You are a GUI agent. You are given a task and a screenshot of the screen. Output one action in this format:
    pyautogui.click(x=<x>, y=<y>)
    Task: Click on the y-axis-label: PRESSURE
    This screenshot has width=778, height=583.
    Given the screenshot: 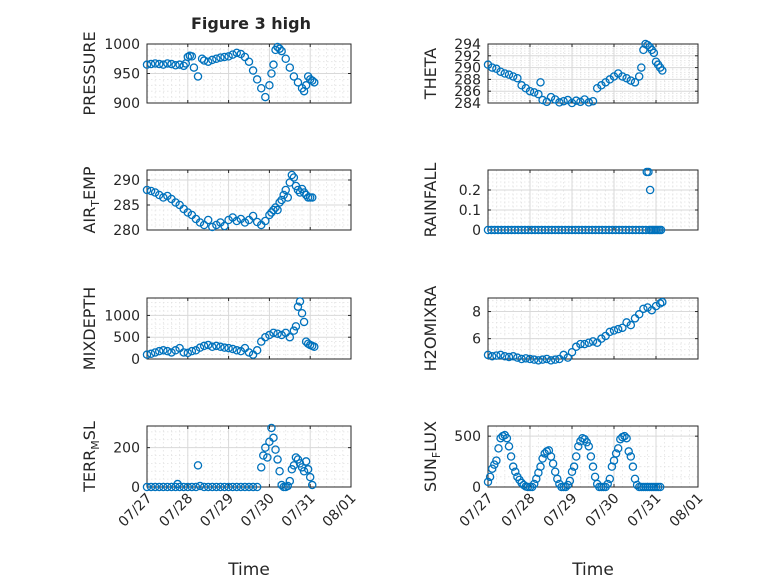 What is the action you would take?
    pyautogui.click(x=89, y=73)
    